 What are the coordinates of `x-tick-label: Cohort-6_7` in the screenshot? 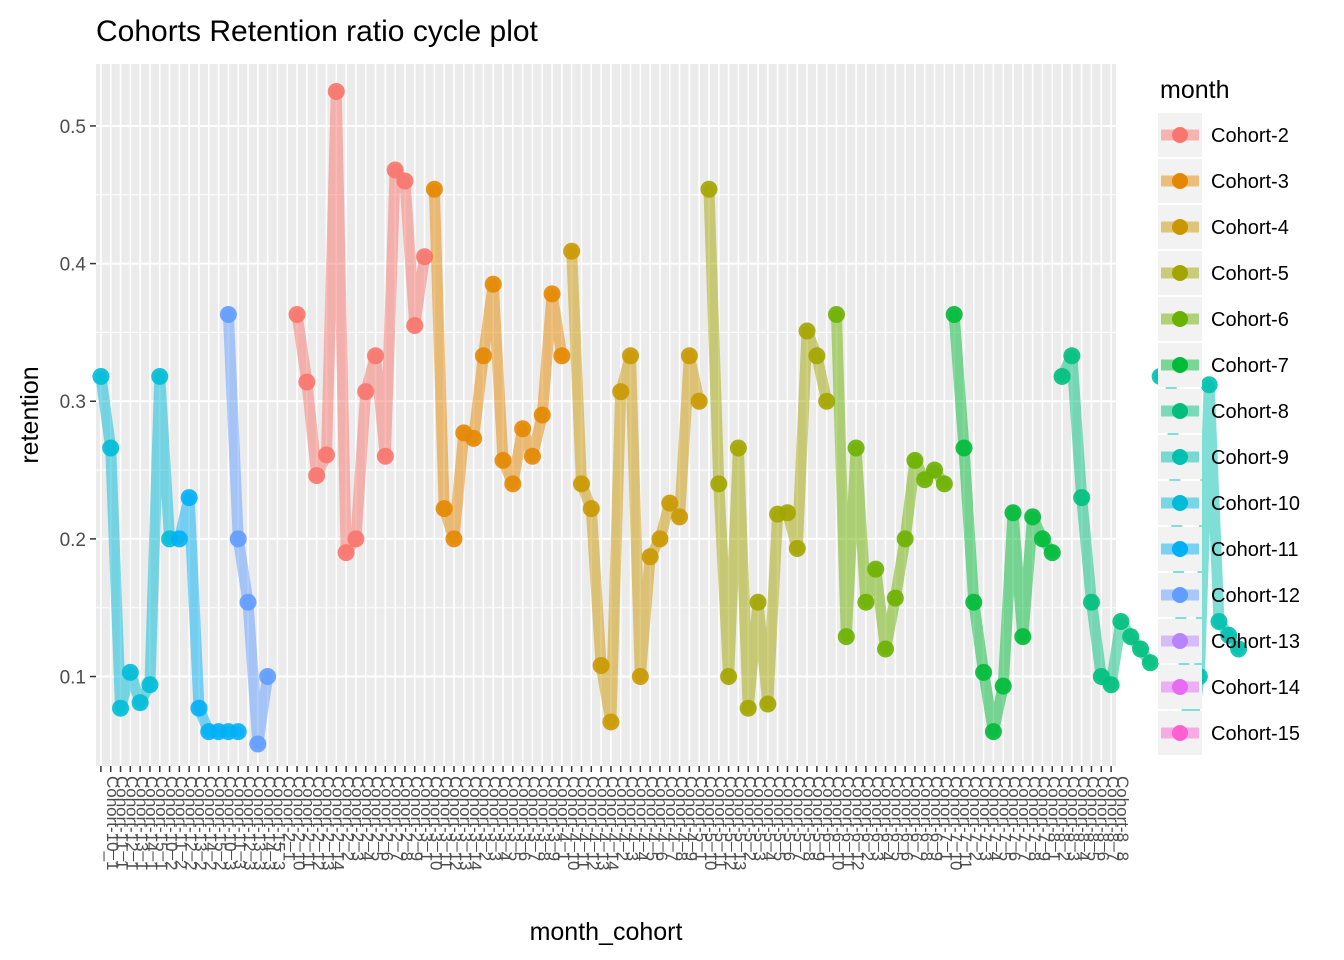 It's located at (916, 818).